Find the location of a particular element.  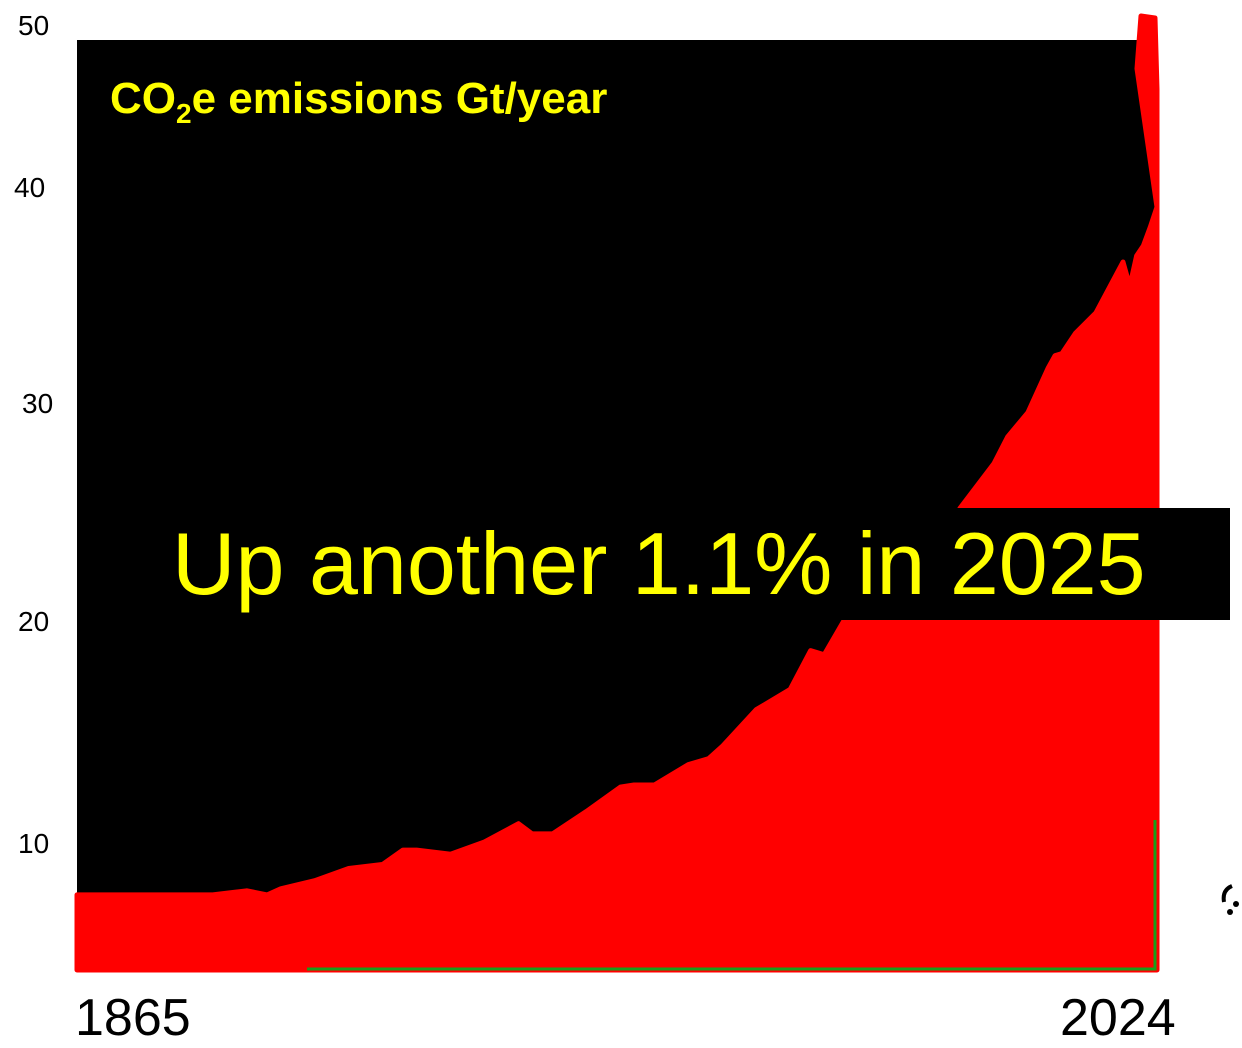

x-tick-label: 2024 is located at coordinates (1118, 1018).